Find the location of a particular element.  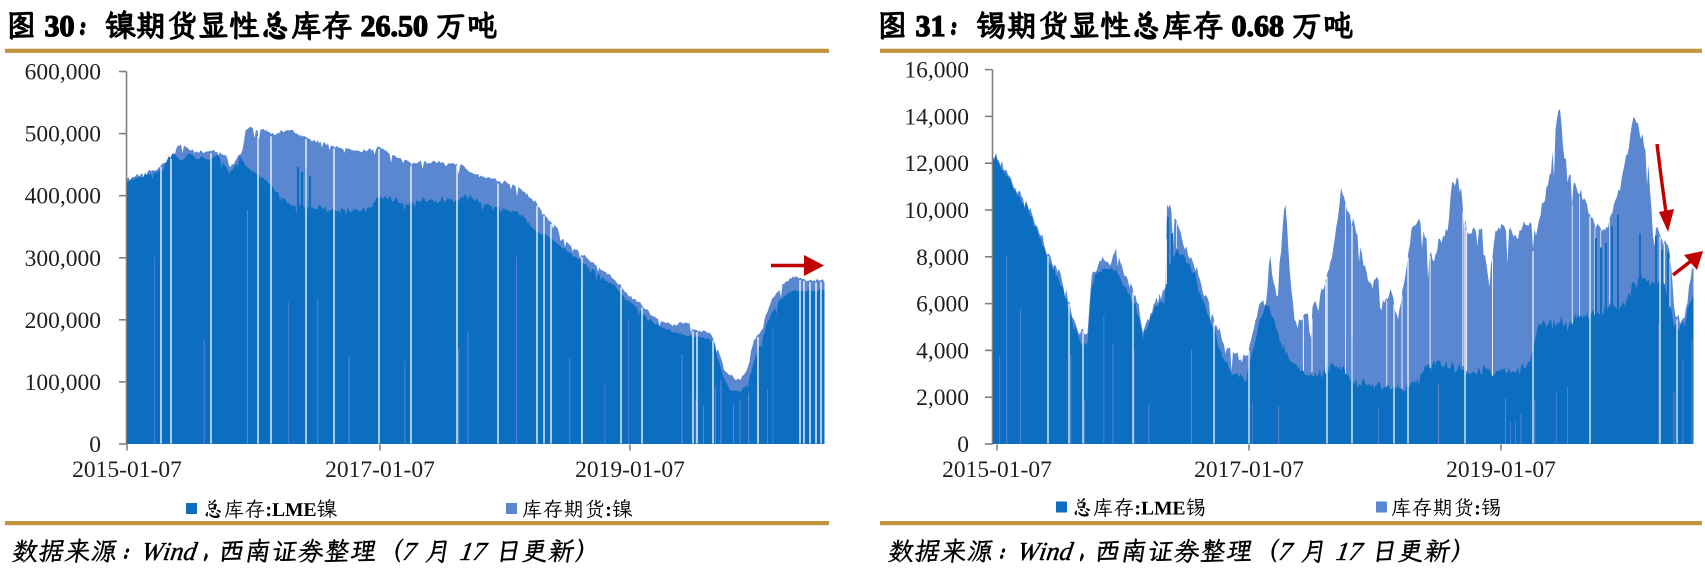

svg-text: 300,000 is located at coordinates (63, 259).